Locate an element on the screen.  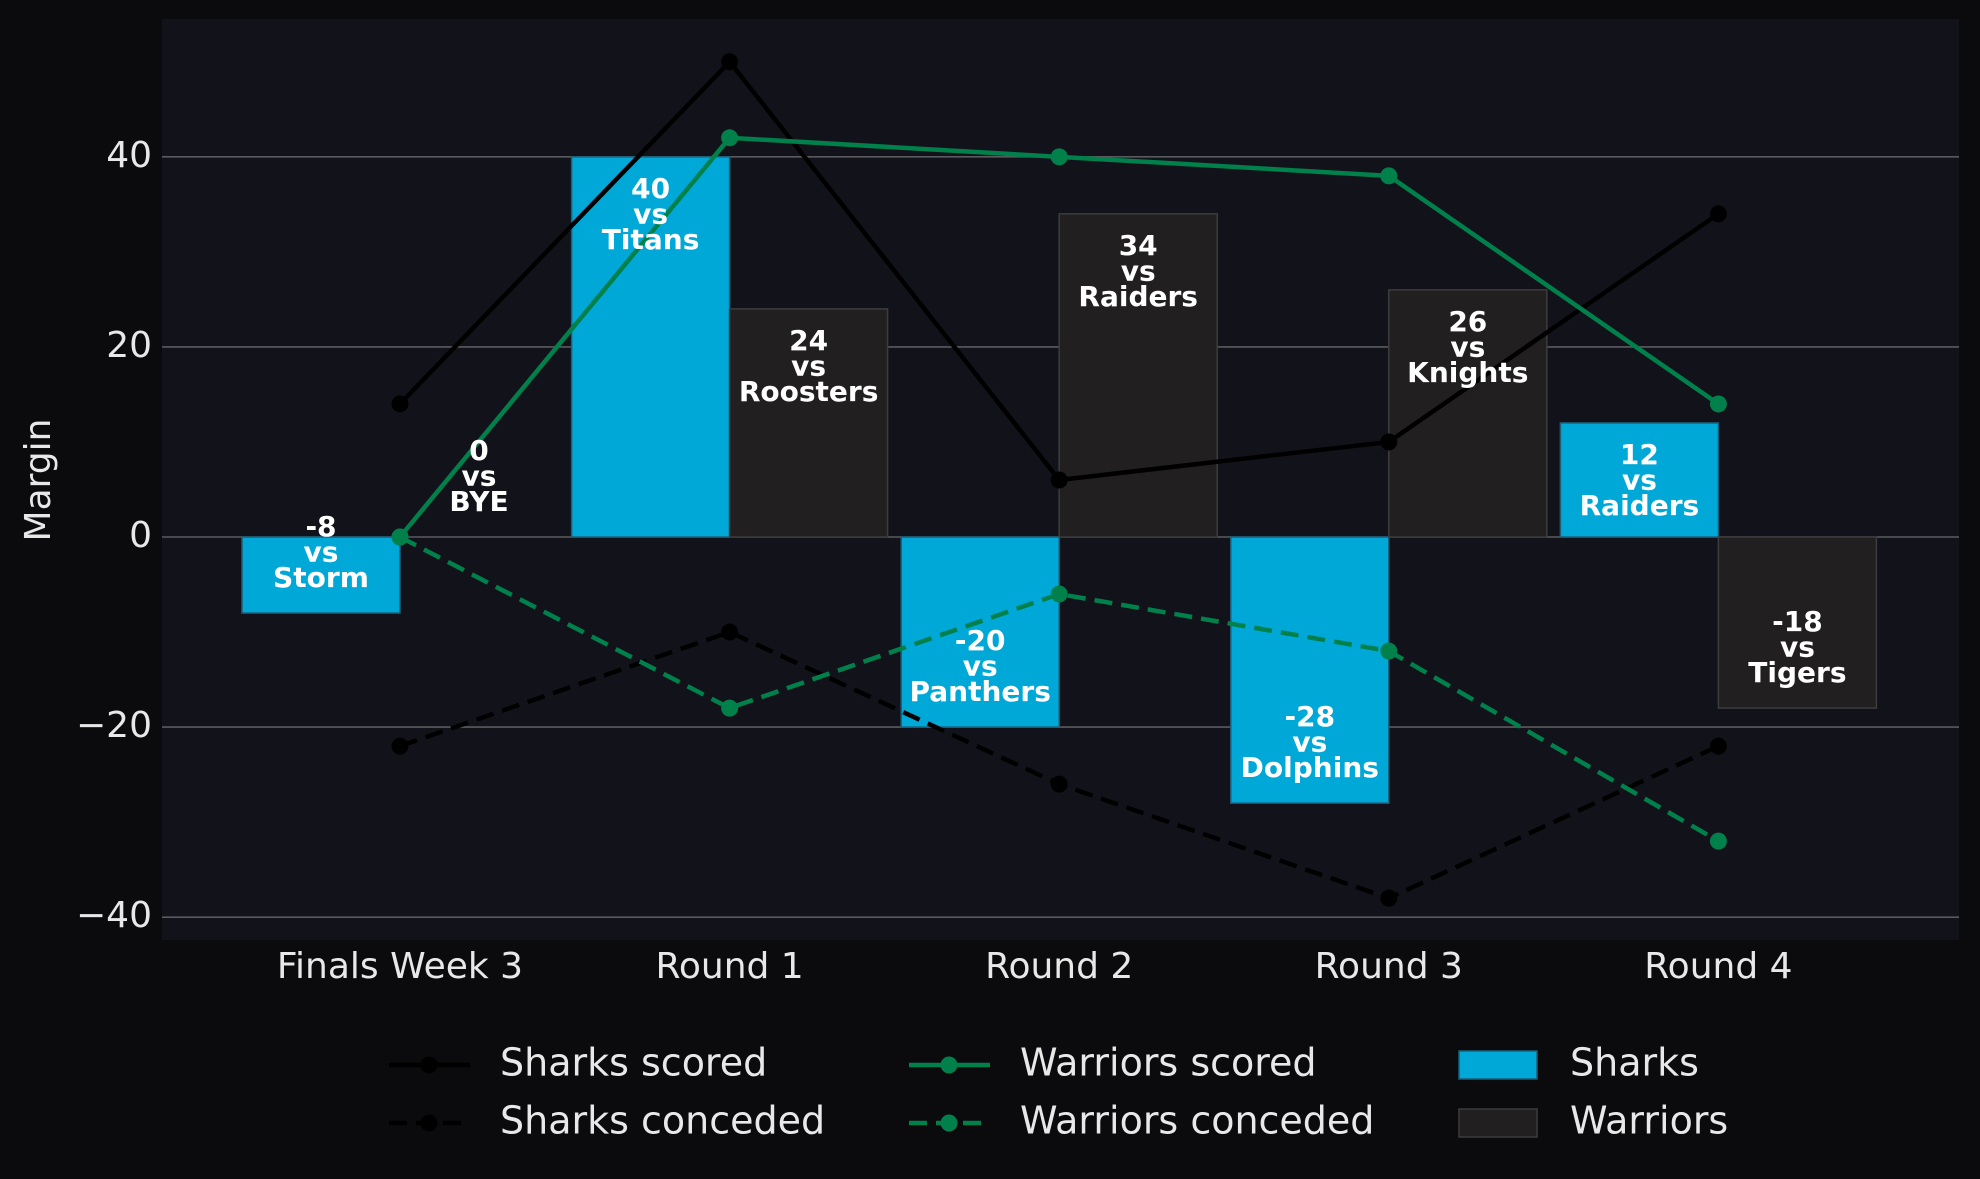
x-tick-label: Round 2 is located at coordinates (1059, 966).